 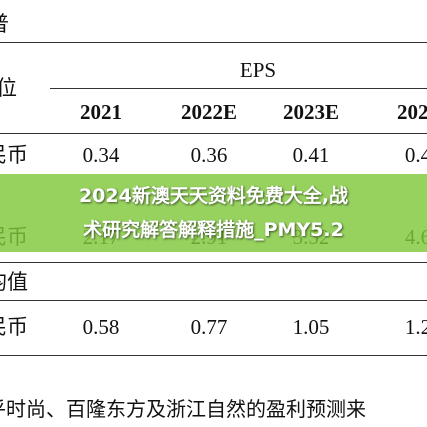 What do you see at coordinates (101, 155) in the screenshot?
I see `cell: 0.34` at bounding box center [101, 155].